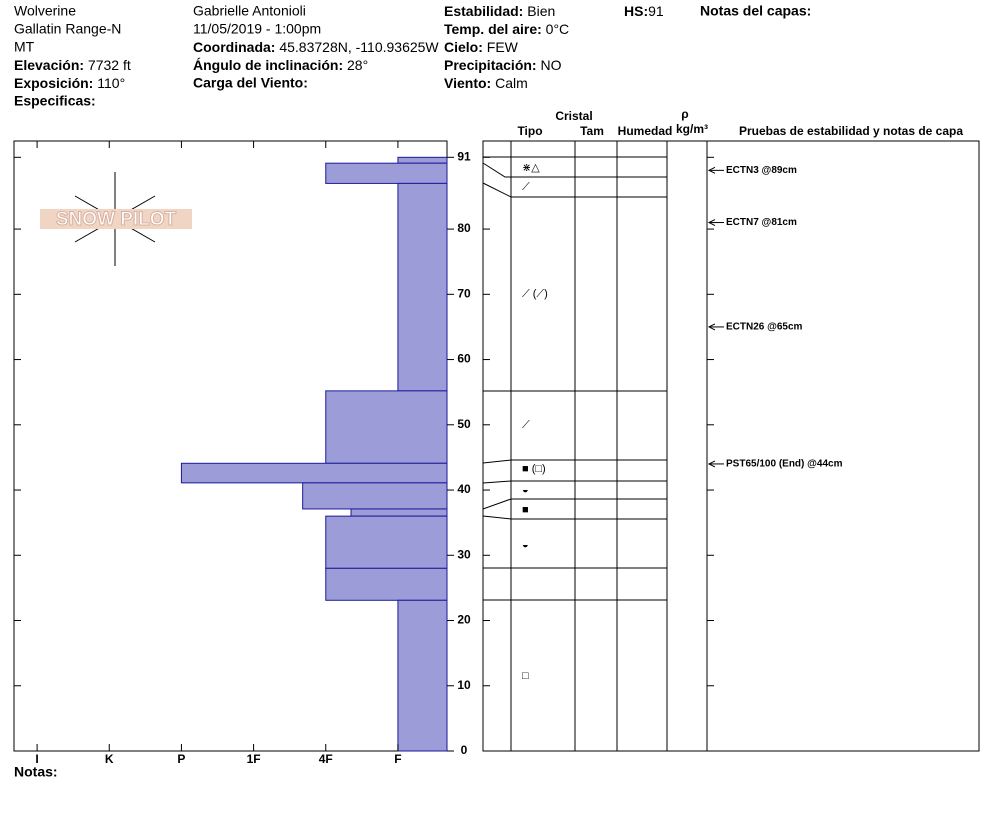  What do you see at coordinates (397, 759) in the screenshot?
I see `x-tick-label: F` at bounding box center [397, 759].